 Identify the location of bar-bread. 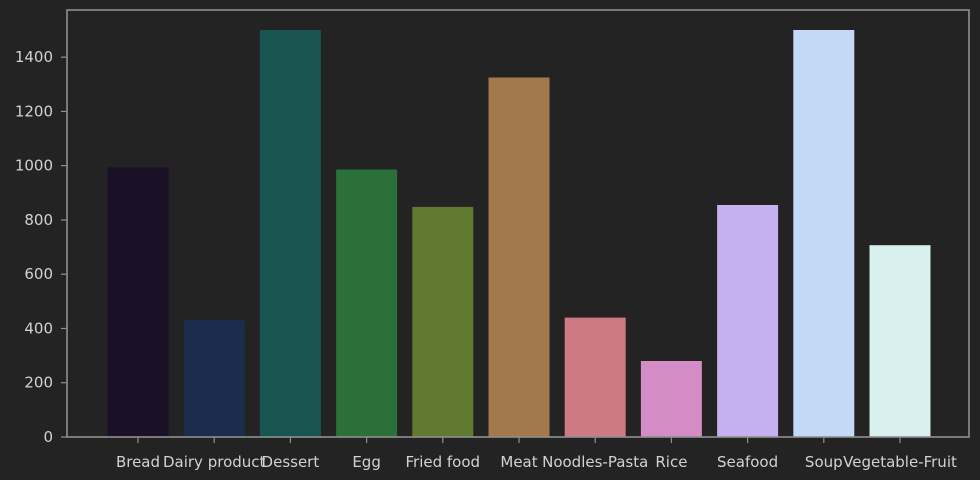
(138, 302).